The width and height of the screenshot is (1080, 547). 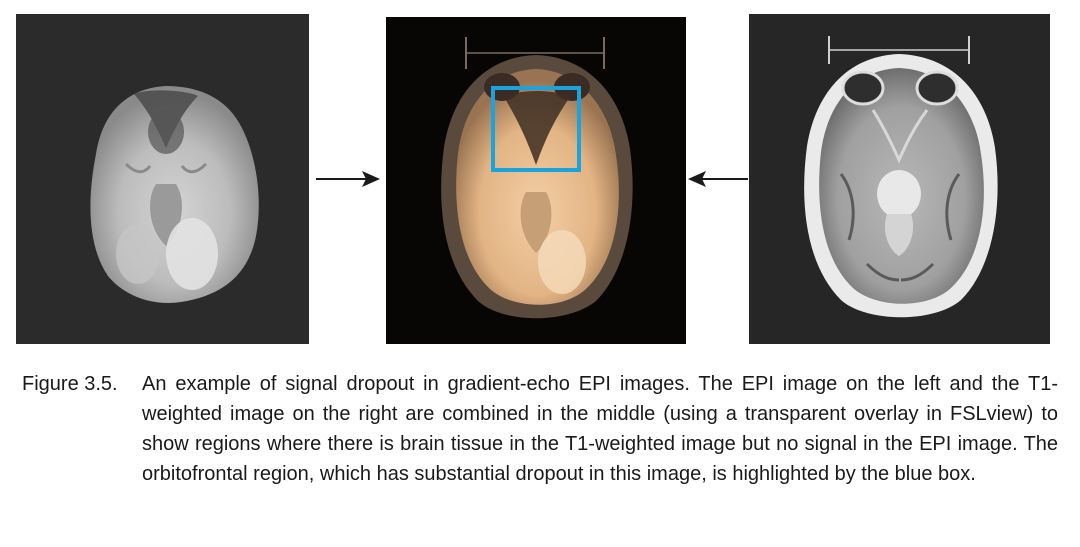 What do you see at coordinates (70, 384) in the screenshot?
I see `figure-label: Figure 3.5.` at bounding box center [70, 384].